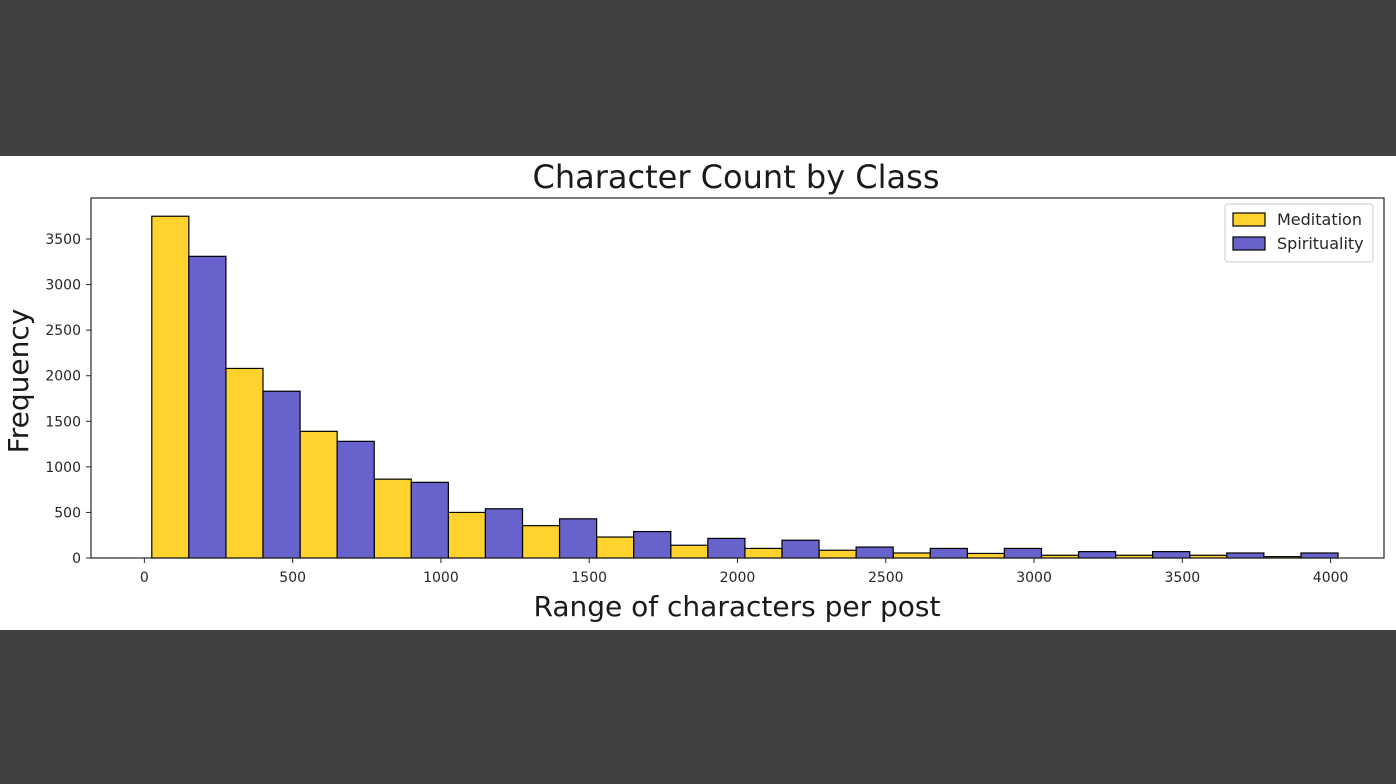 The image size is (1396, 784). I want to click on x-tick-label-500: 500, so click(292, 578).